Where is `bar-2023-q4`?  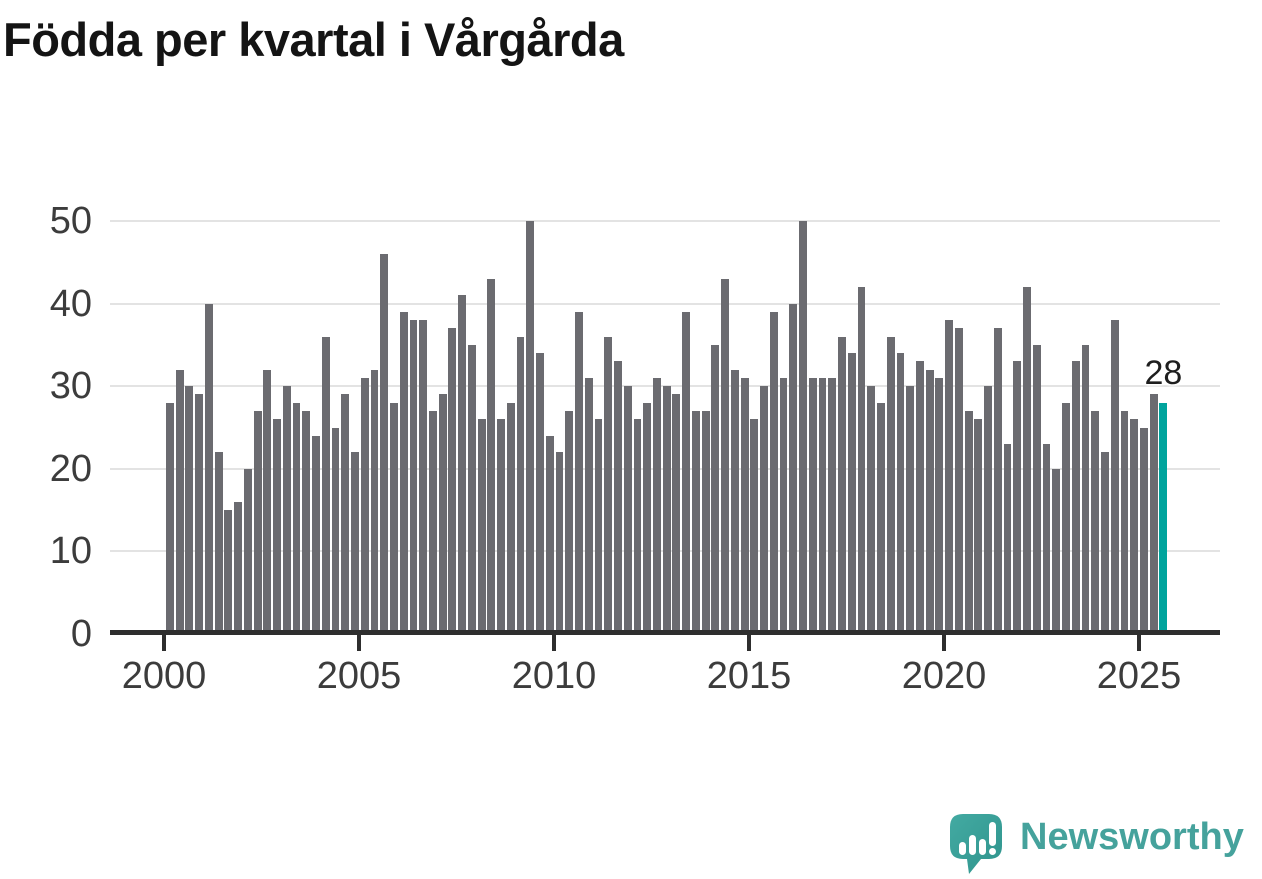 bar-2023-q4 is located at coordinates (1095, 522).